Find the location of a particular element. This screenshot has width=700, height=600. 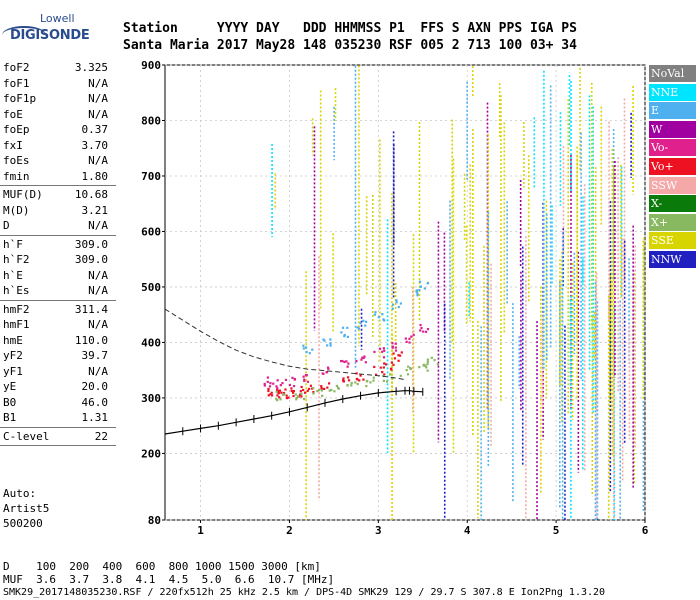

param-name: hmE is located at coordinates (13, 340).